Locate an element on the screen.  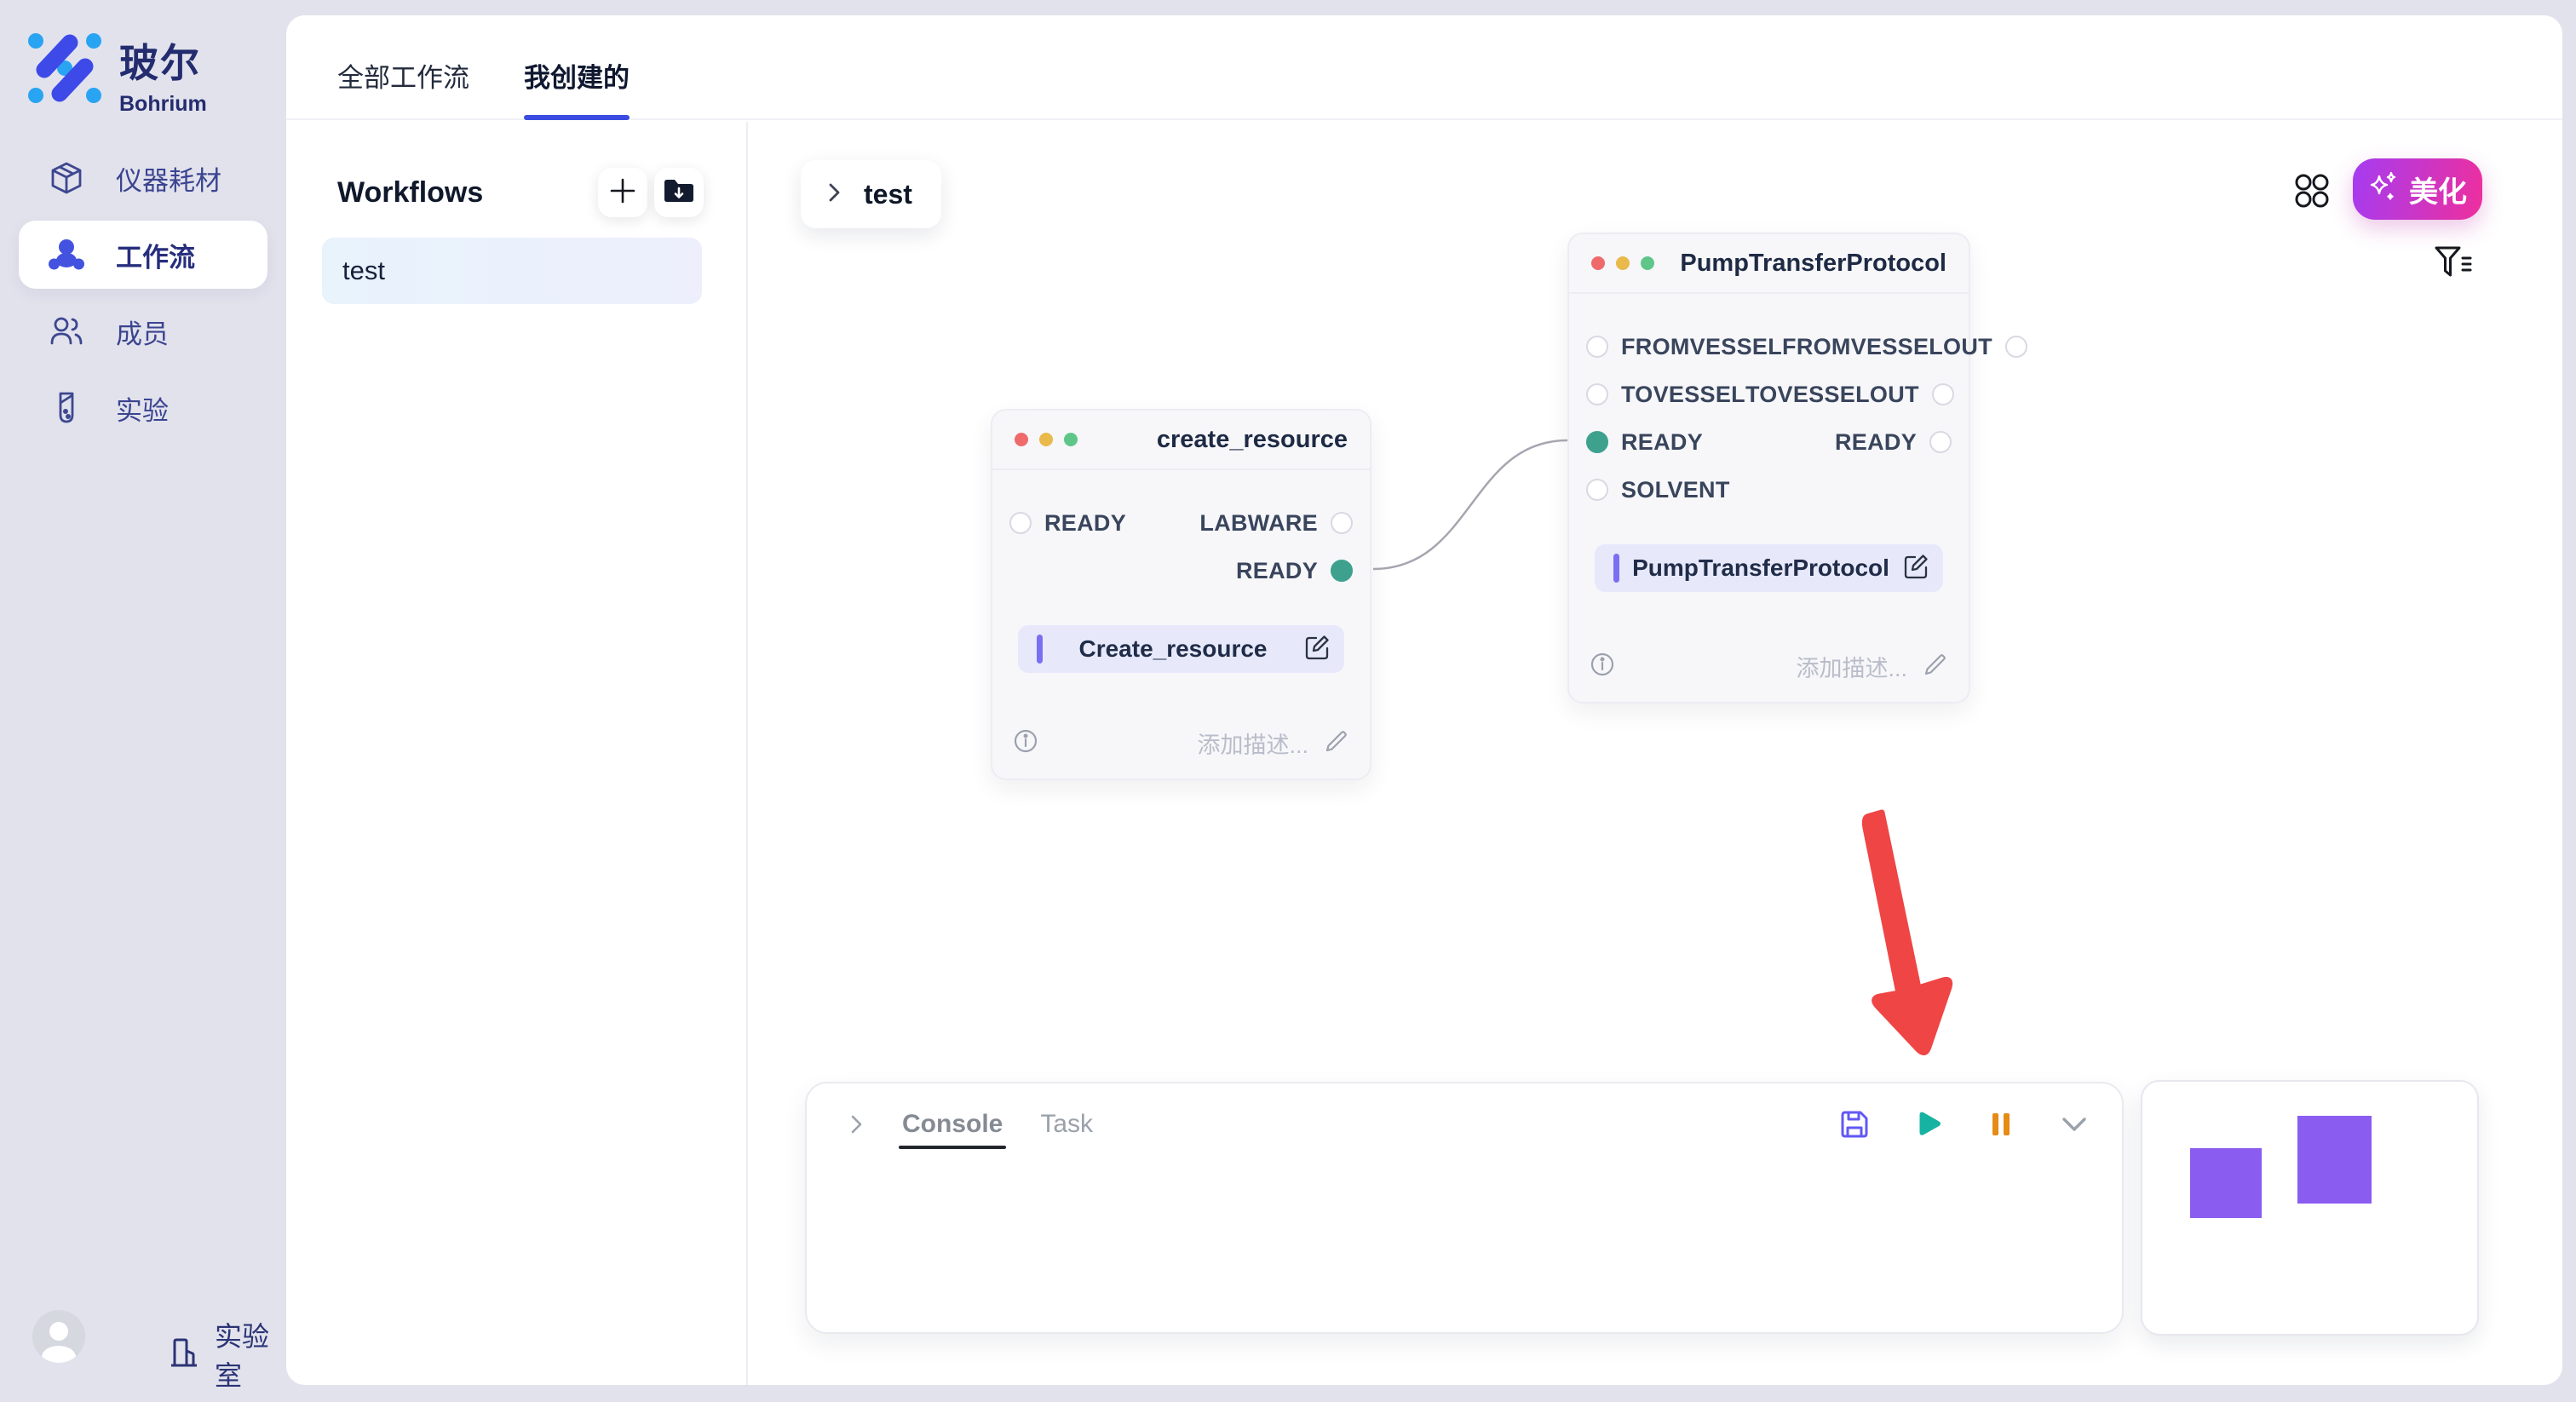
auto-layout-button is located at coordinates (2312, 192).